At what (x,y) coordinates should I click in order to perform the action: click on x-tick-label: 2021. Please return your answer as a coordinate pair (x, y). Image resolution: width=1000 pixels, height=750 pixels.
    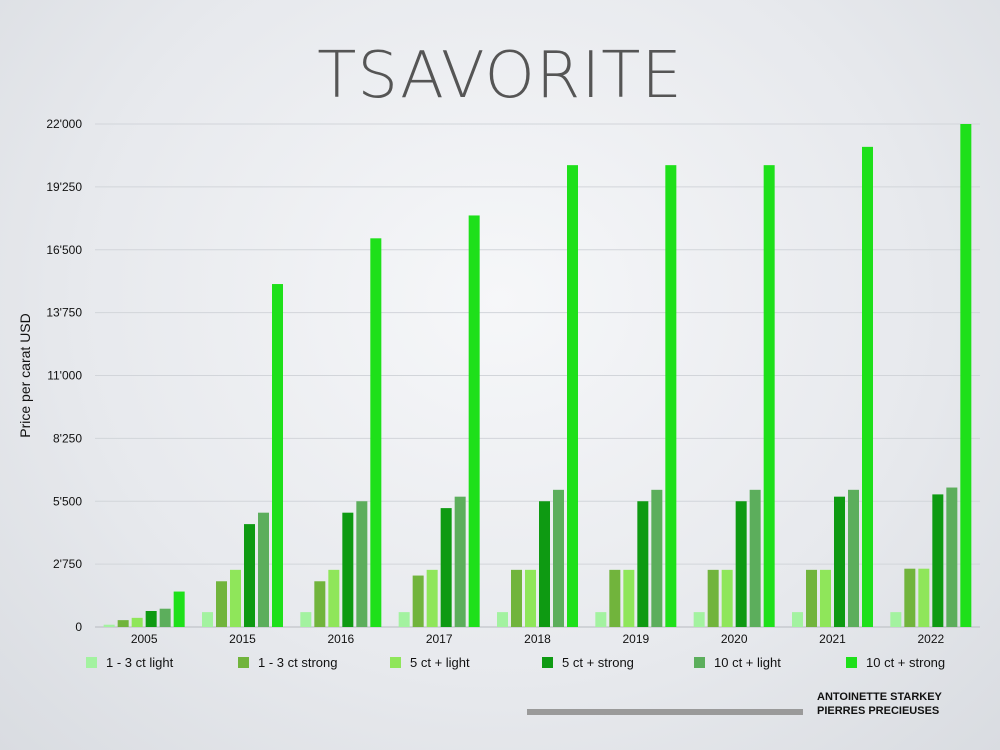
    Looking at the image, I should click on (832, 639).